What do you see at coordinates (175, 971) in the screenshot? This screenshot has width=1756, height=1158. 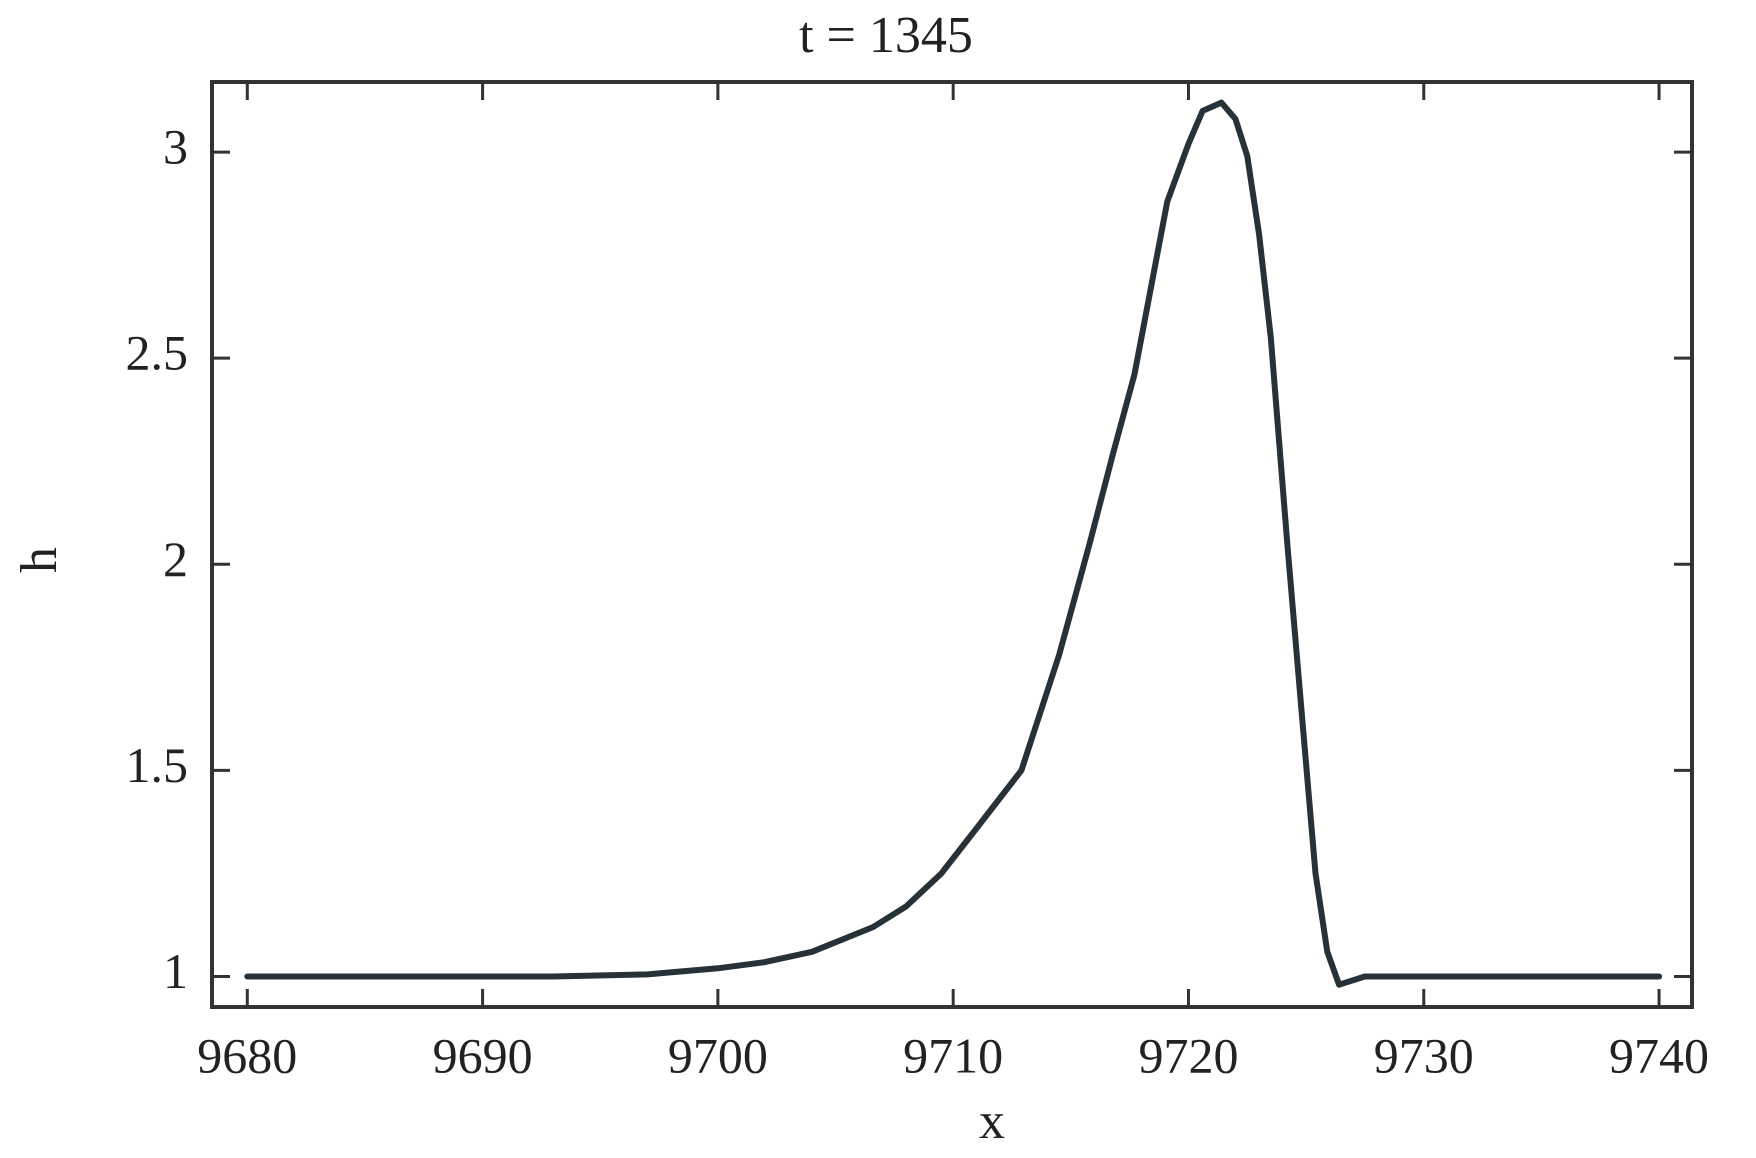 I see `y-tick-label: 1` at bounding box center [175, 971].